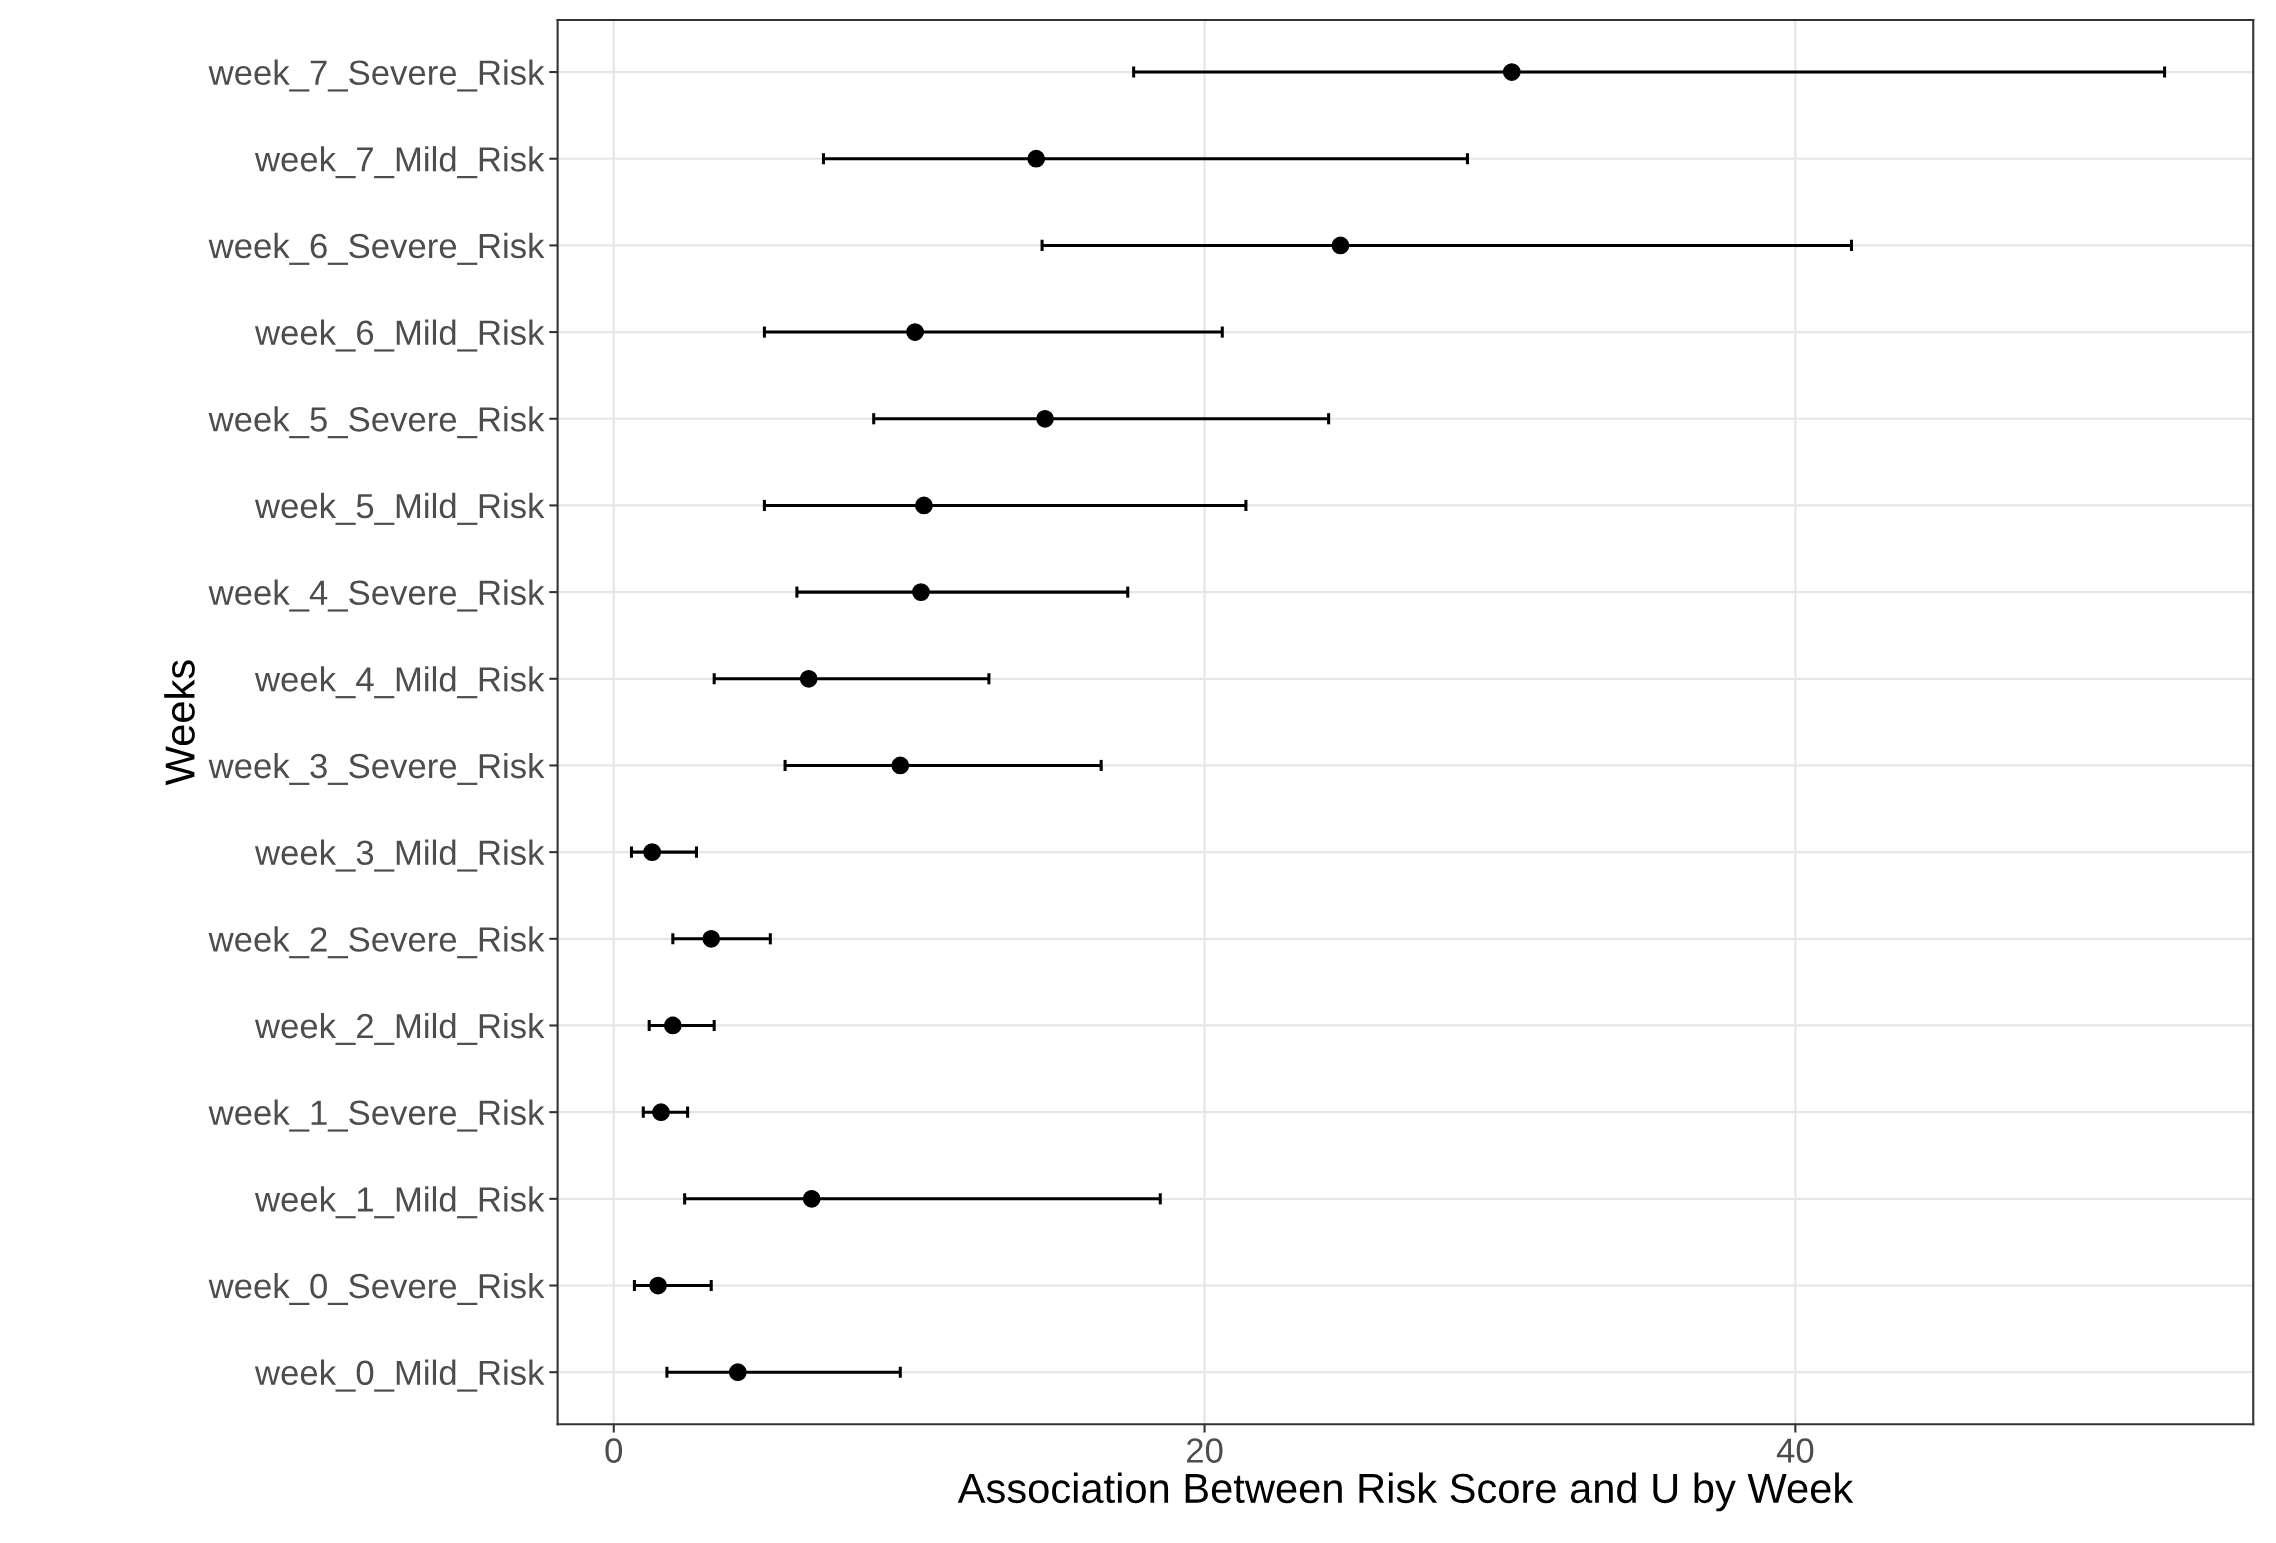 The image size is (2276, 1543). What do you see at coordinates (376, 248) in the screenshot?
I see `y-tick-label: week_6_Severe_Risk` at bounding box center [376, 248].